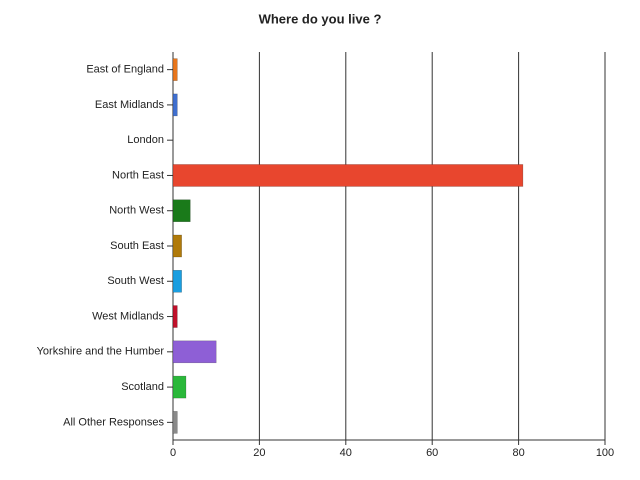 The height and width of the screenshot is (480, 640). Describe the element at coordinates (142, 387) in the screenshot. I see `y-tick-label: Scotland` at that location.